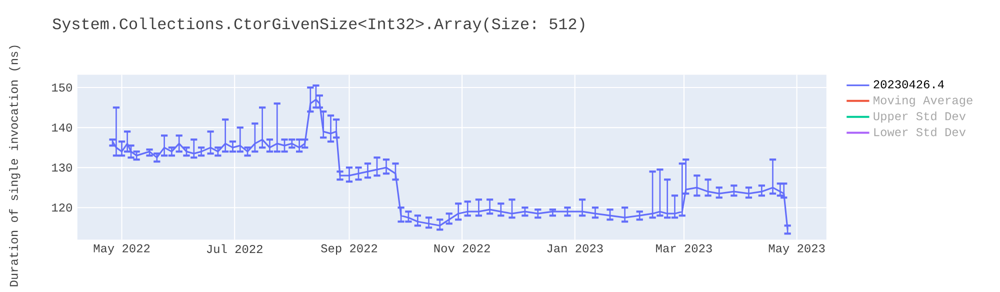 The height and width of the screenshot is (292, 1000). Describe the element at coordinates (923, 101) in the screenshot. I see `legend-label: Moving Average` at that location.